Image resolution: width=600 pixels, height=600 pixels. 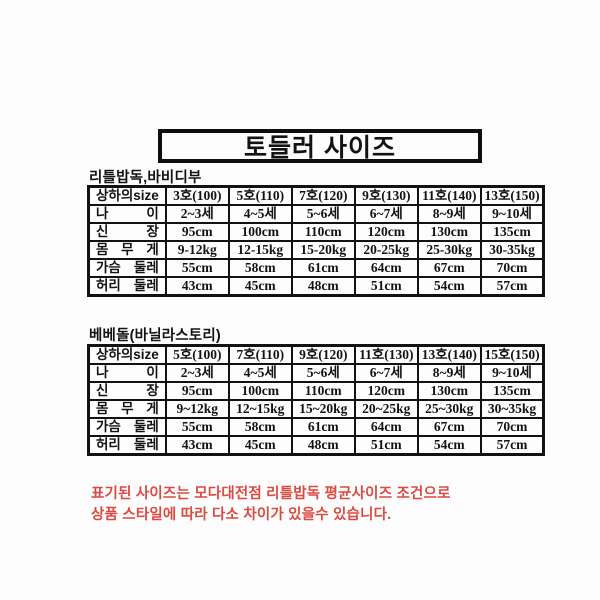 I want to click on size-header-cell: 15호(150), so click(x=512, y=354).